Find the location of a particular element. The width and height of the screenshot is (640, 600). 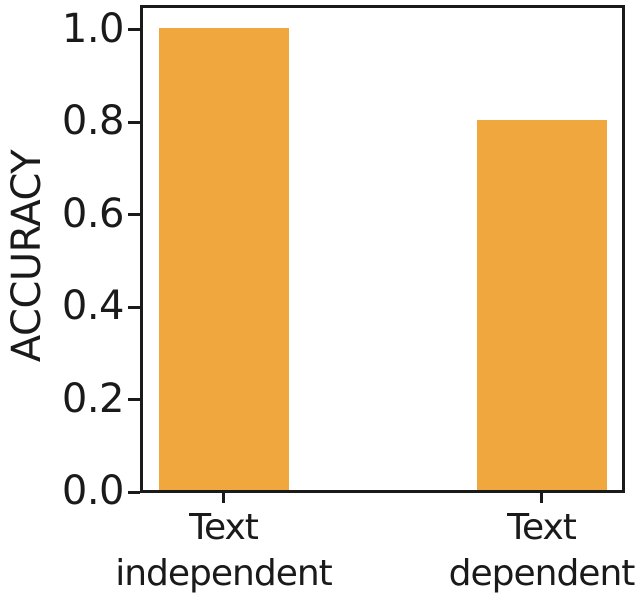

y-tick-label: 0.2 is located at coordinates (93, 398).